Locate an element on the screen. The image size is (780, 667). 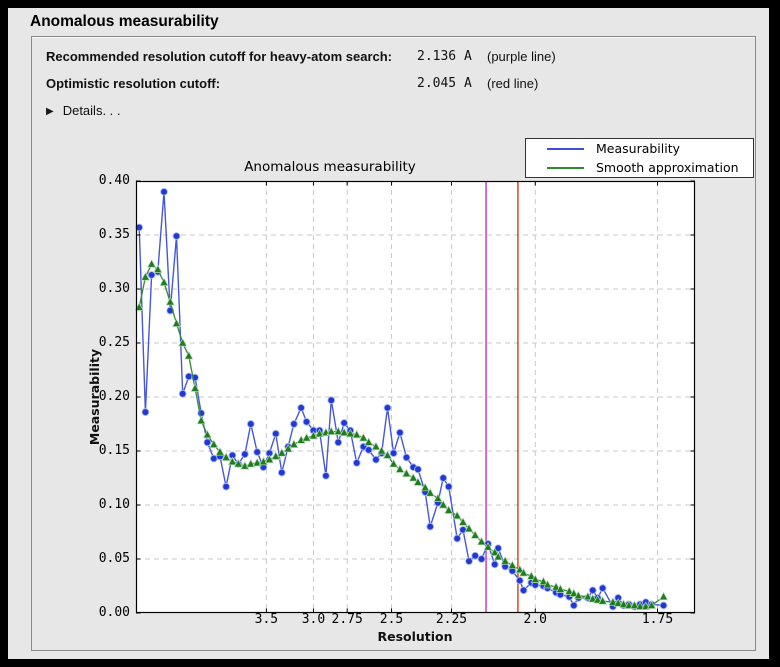
legend-entry-smooth: Smooth approximation is located at coordinates (639, 167).